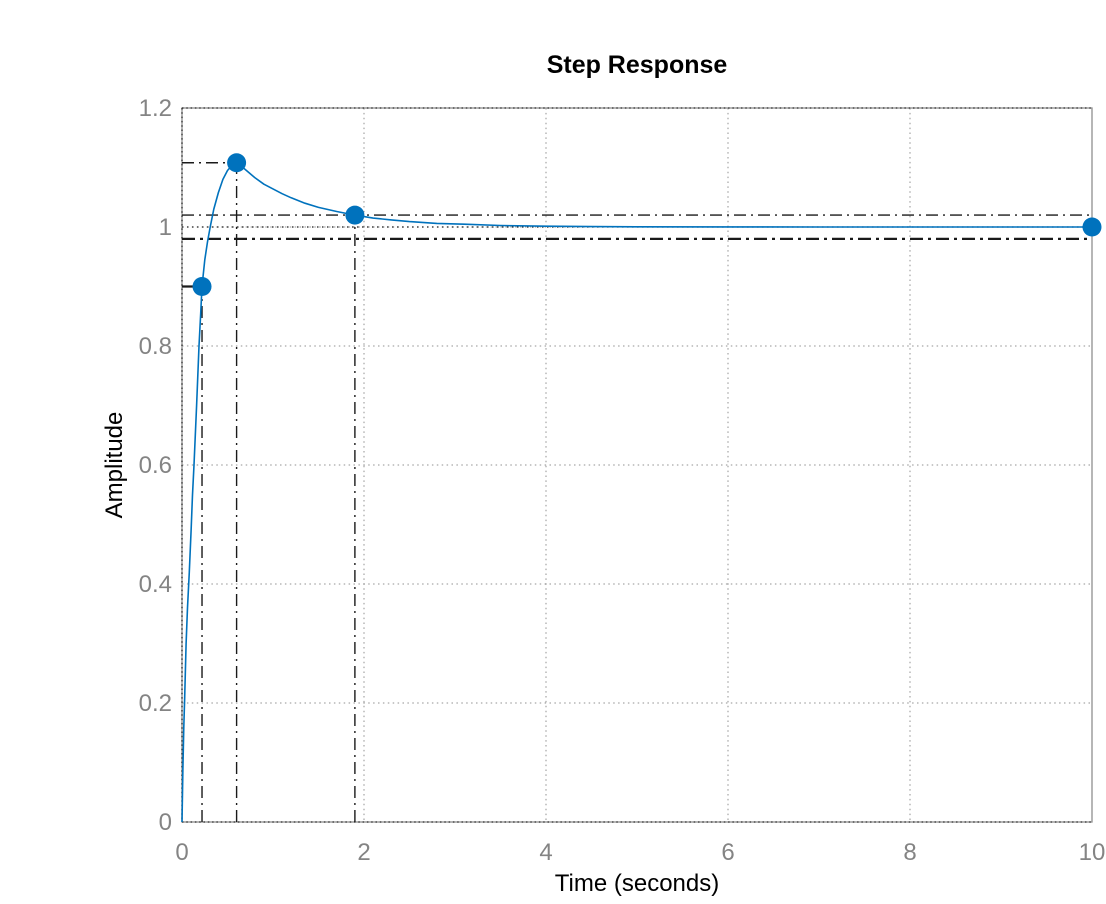 The width and height of the screenshot is (1106, 904). I want to click on y-tick-label-0: 0, so click(165, 822).